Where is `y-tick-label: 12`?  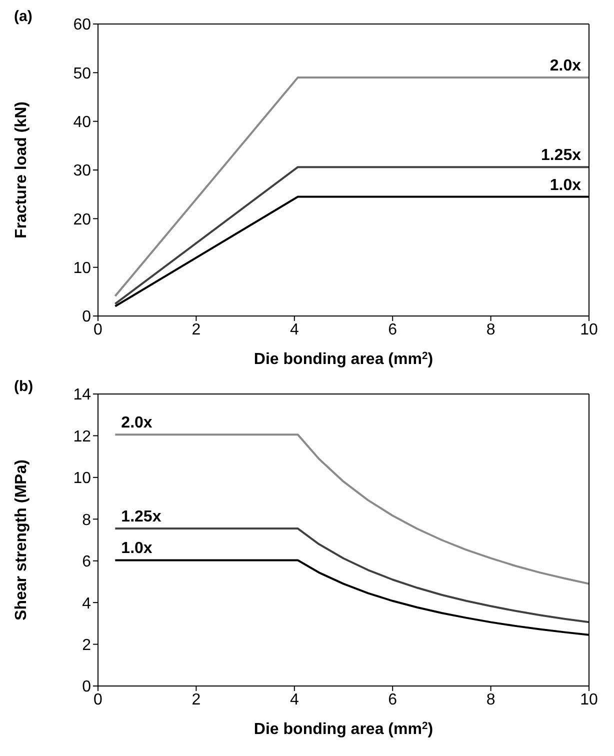
y-tick-label: 12 is located at coordinates (82, 437).